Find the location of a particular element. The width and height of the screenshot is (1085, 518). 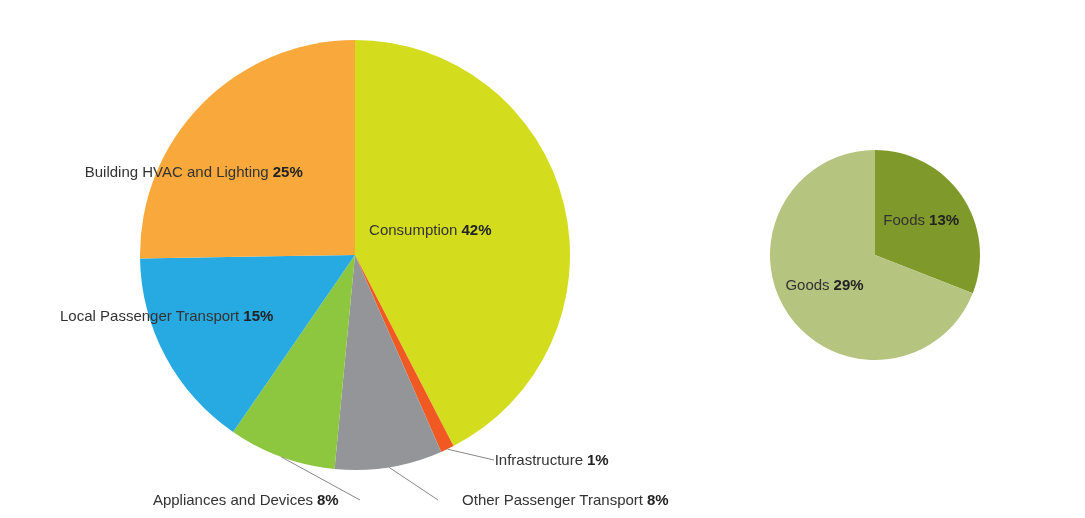

slice-label: Consumption is located at coordinates (413, 229).